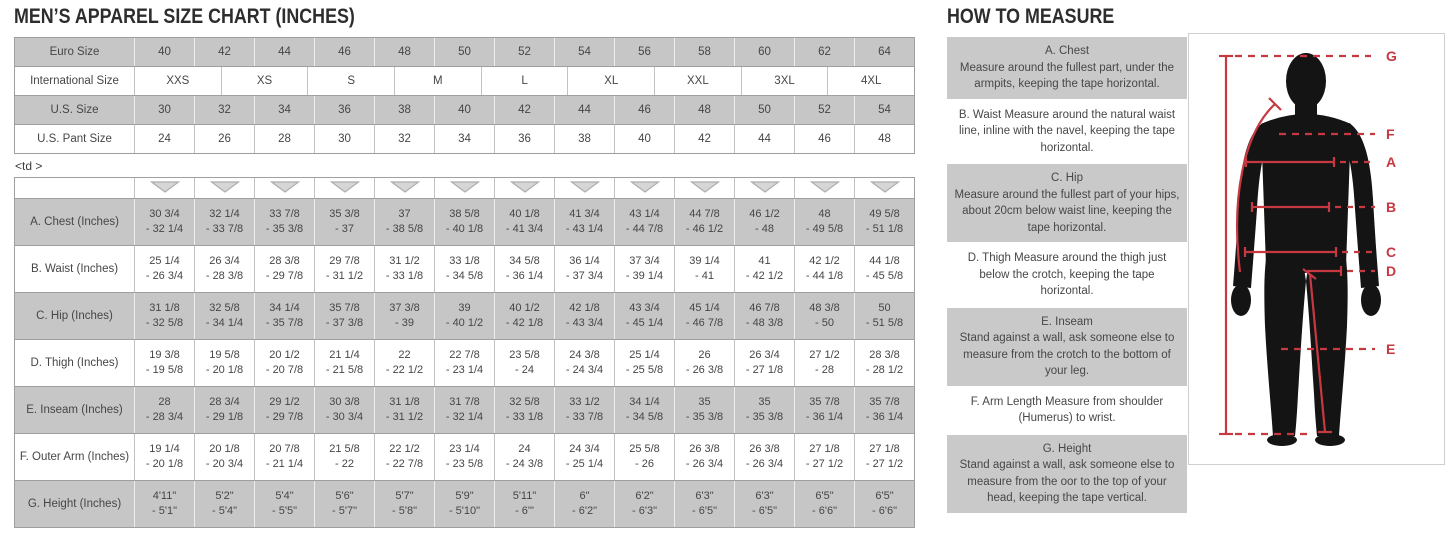  What do you see at coordinates (644, 363) in the screenshot?
I see `range-cell: 25 1/4 - 25 5/8` at bounding box center [644, 363].